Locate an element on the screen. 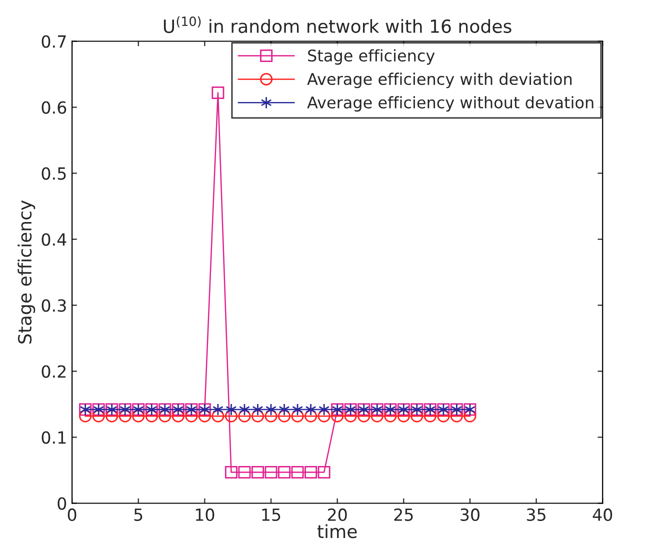 Image resolution: width=655 pixels, height=550 pixels. x-tick-label: 15 is located at coordinates (271, 515).